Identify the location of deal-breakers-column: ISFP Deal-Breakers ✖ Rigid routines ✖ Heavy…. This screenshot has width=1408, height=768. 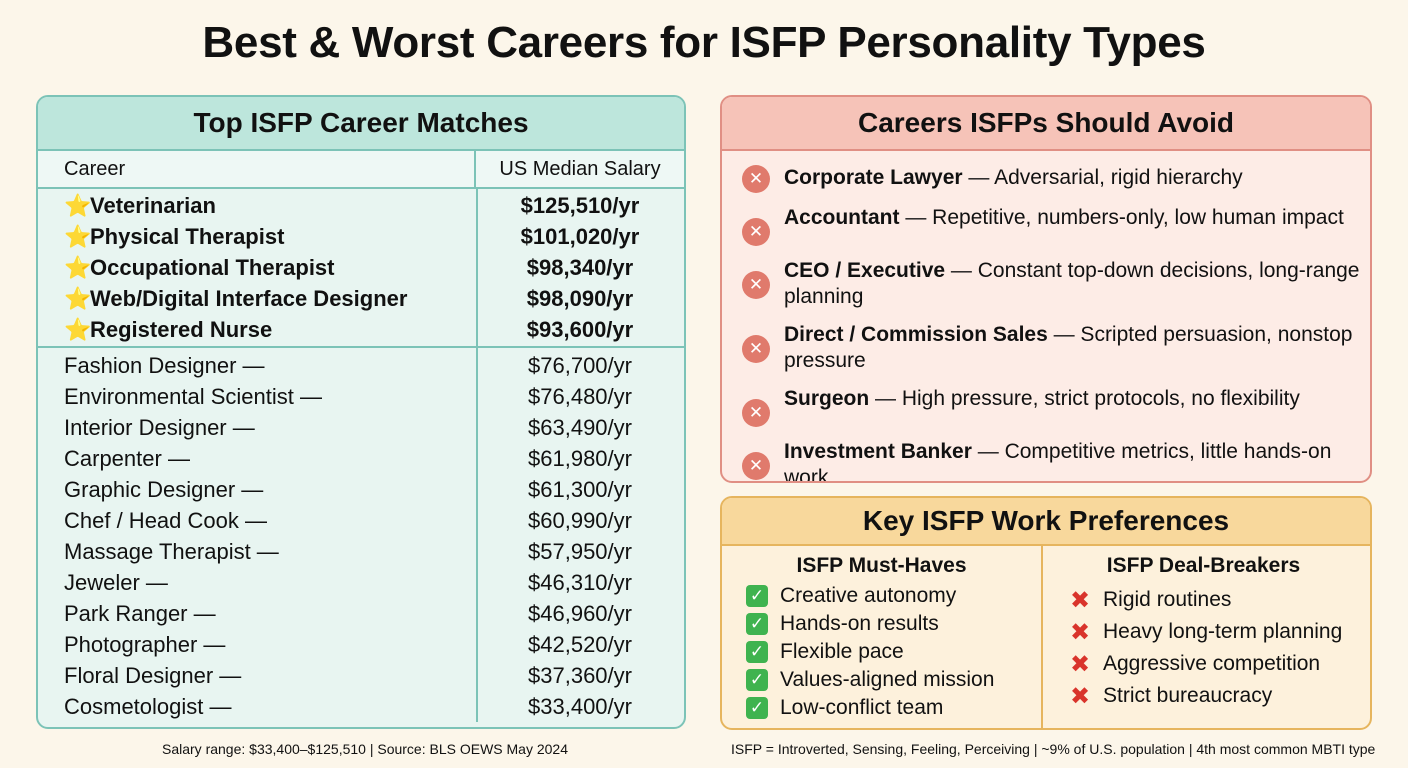
(1203, 637).